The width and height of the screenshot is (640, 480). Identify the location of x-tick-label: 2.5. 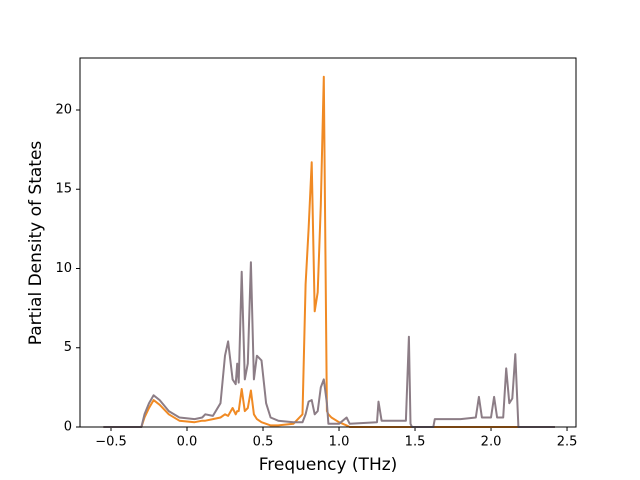
(567, 442).